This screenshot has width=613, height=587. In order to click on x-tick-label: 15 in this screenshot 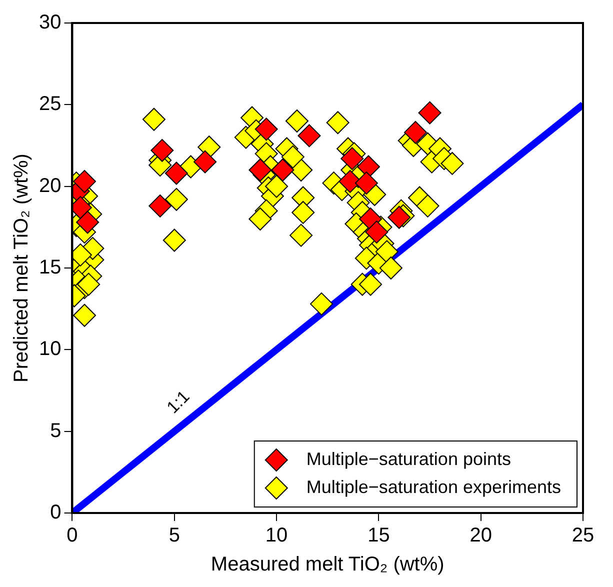, I will do `click(379, 535)`.